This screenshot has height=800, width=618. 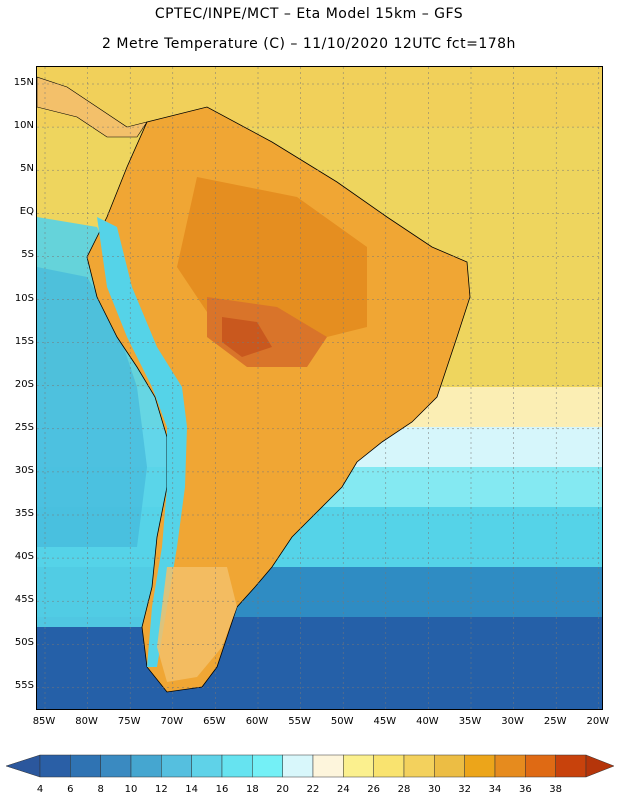 What do you see at coordinates (319, 663) in the screenshot?
I see `ocean-band-south` at bounding box center [319, 663].